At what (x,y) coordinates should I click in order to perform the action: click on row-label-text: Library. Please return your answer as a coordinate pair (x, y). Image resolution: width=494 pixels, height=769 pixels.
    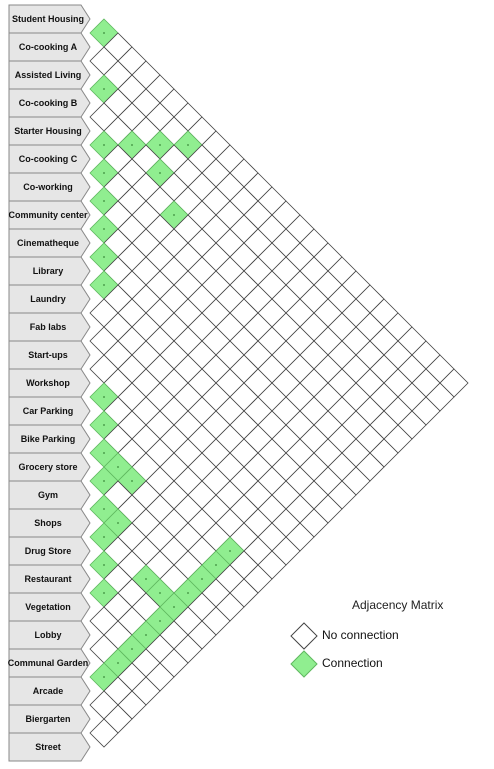
    Looking at the image, I should click on (48, 271).